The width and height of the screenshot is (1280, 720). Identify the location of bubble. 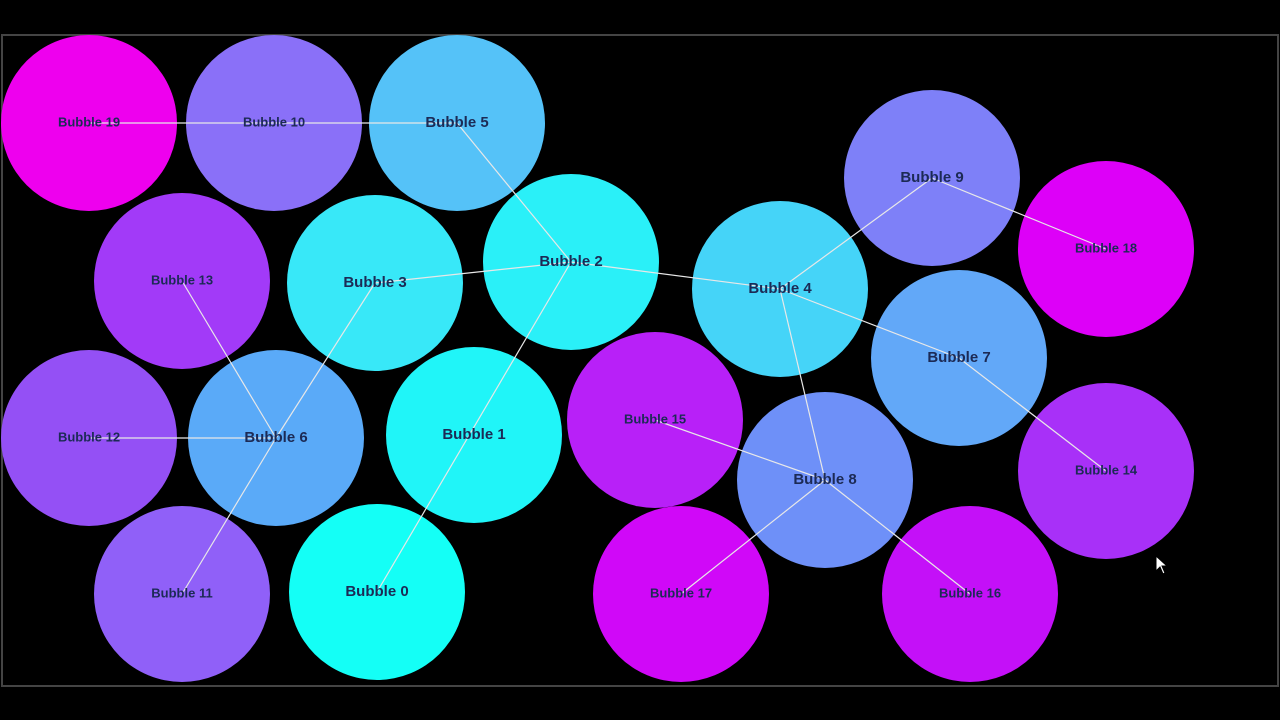
(474, 435).